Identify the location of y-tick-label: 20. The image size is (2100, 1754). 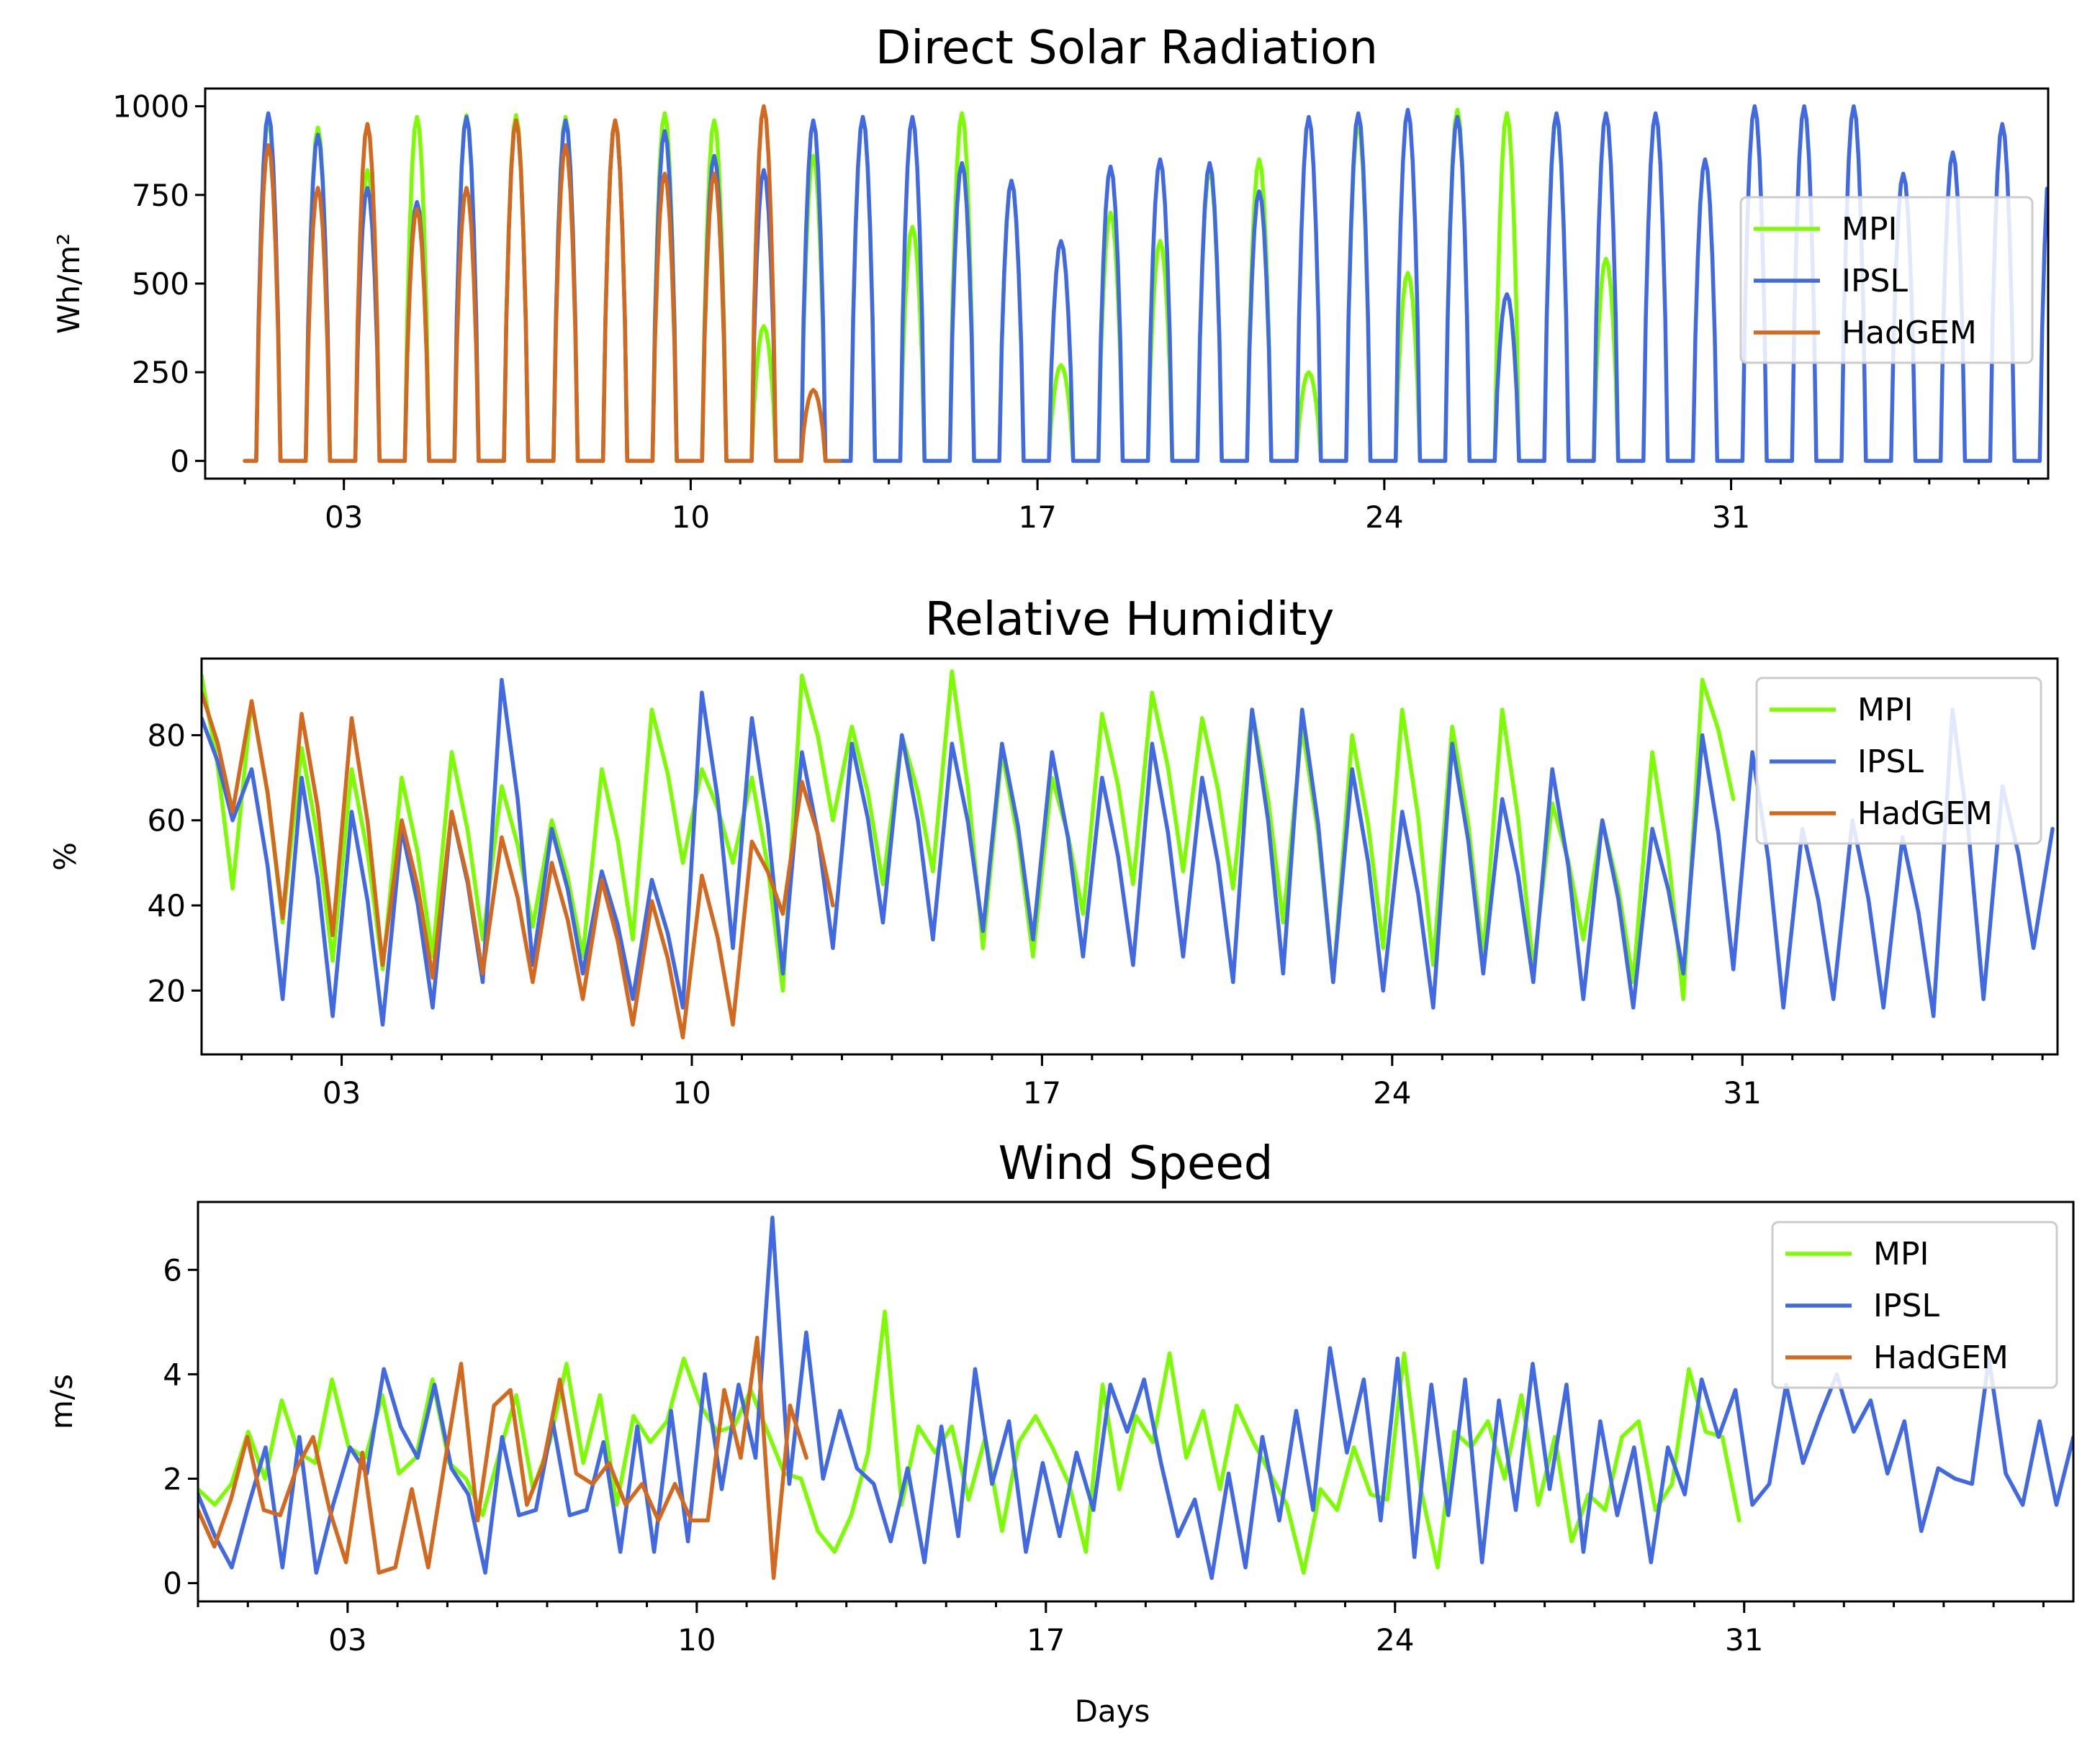
(167, 990).